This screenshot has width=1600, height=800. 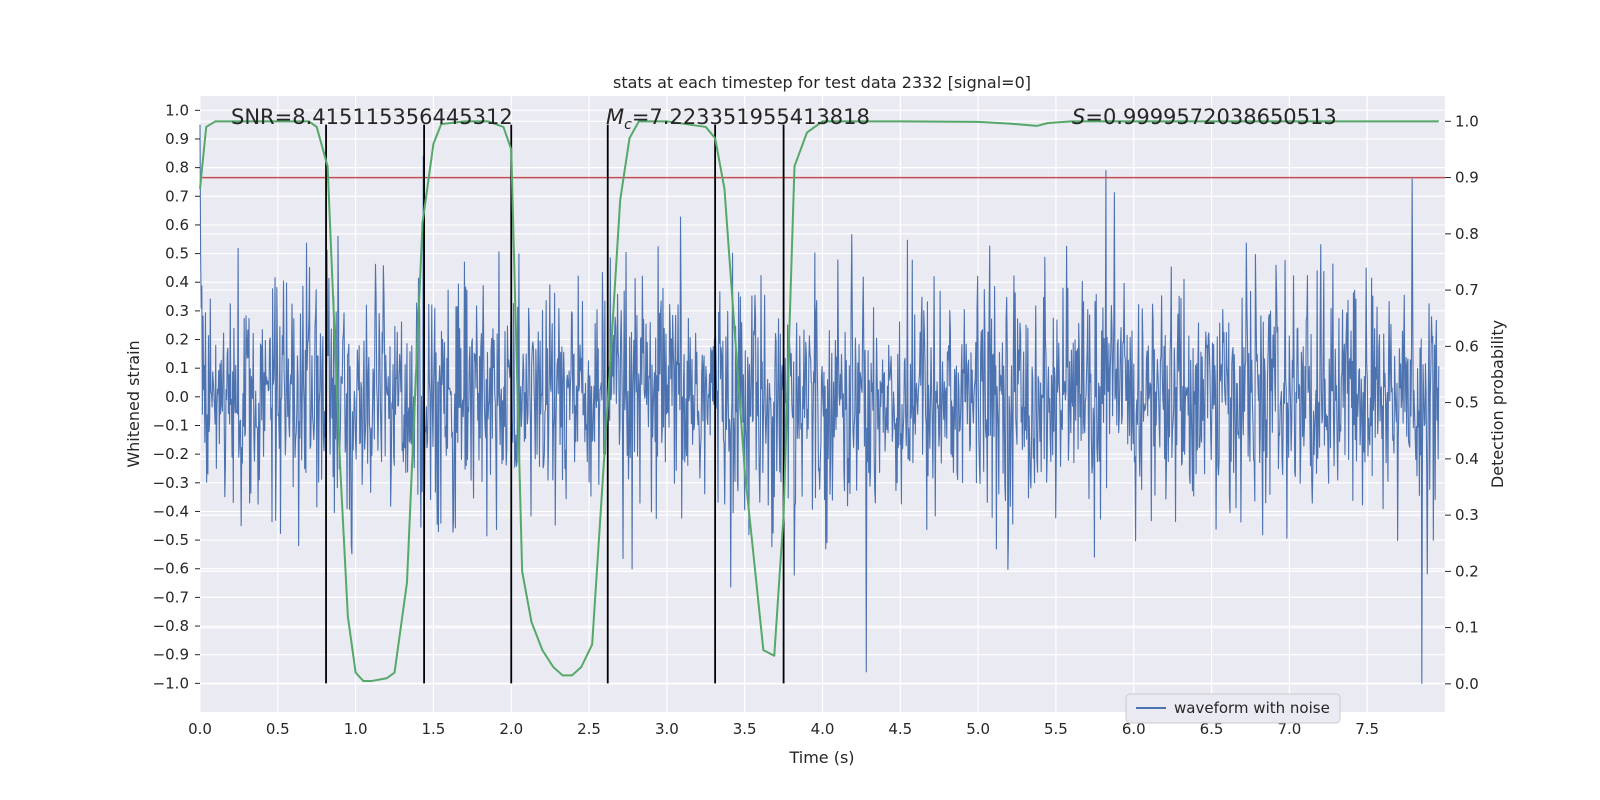 I want to click on y-tick-label-0: −1.0, so click(x=171, y=683).